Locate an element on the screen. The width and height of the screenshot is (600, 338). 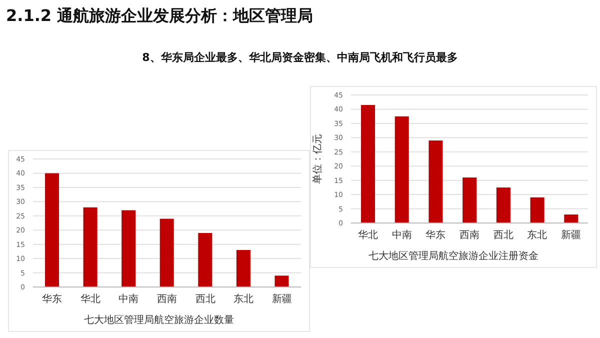
x-axis-title: 七大地区管理局航空旅游企业注册资金 is located at coordinates (454, 256).